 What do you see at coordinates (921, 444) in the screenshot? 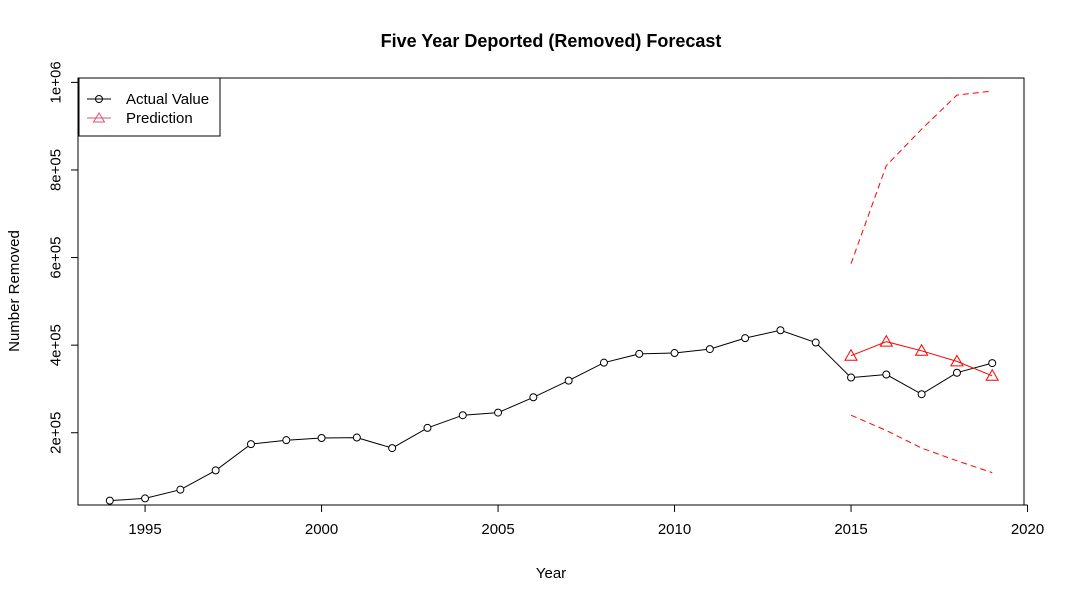
I see `interval-bound-3-line` at bounding box center [921, 444].